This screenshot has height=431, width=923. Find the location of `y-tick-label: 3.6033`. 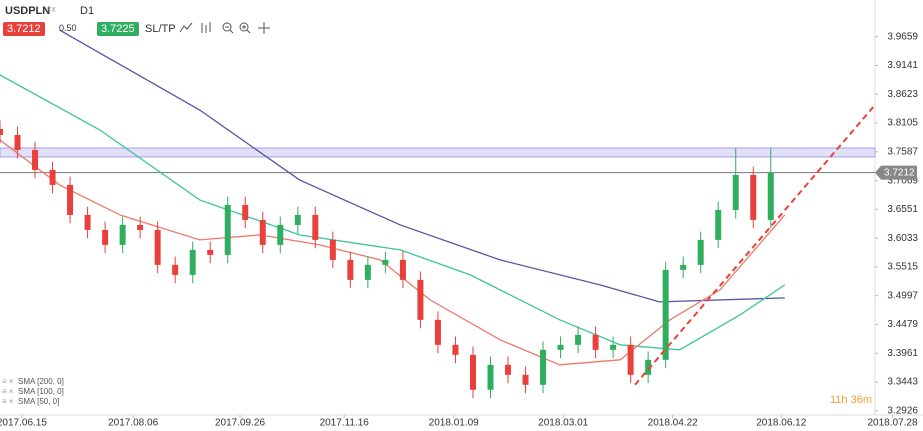

y-tick-label: 3.6033 is located at coordinates (902, 238).